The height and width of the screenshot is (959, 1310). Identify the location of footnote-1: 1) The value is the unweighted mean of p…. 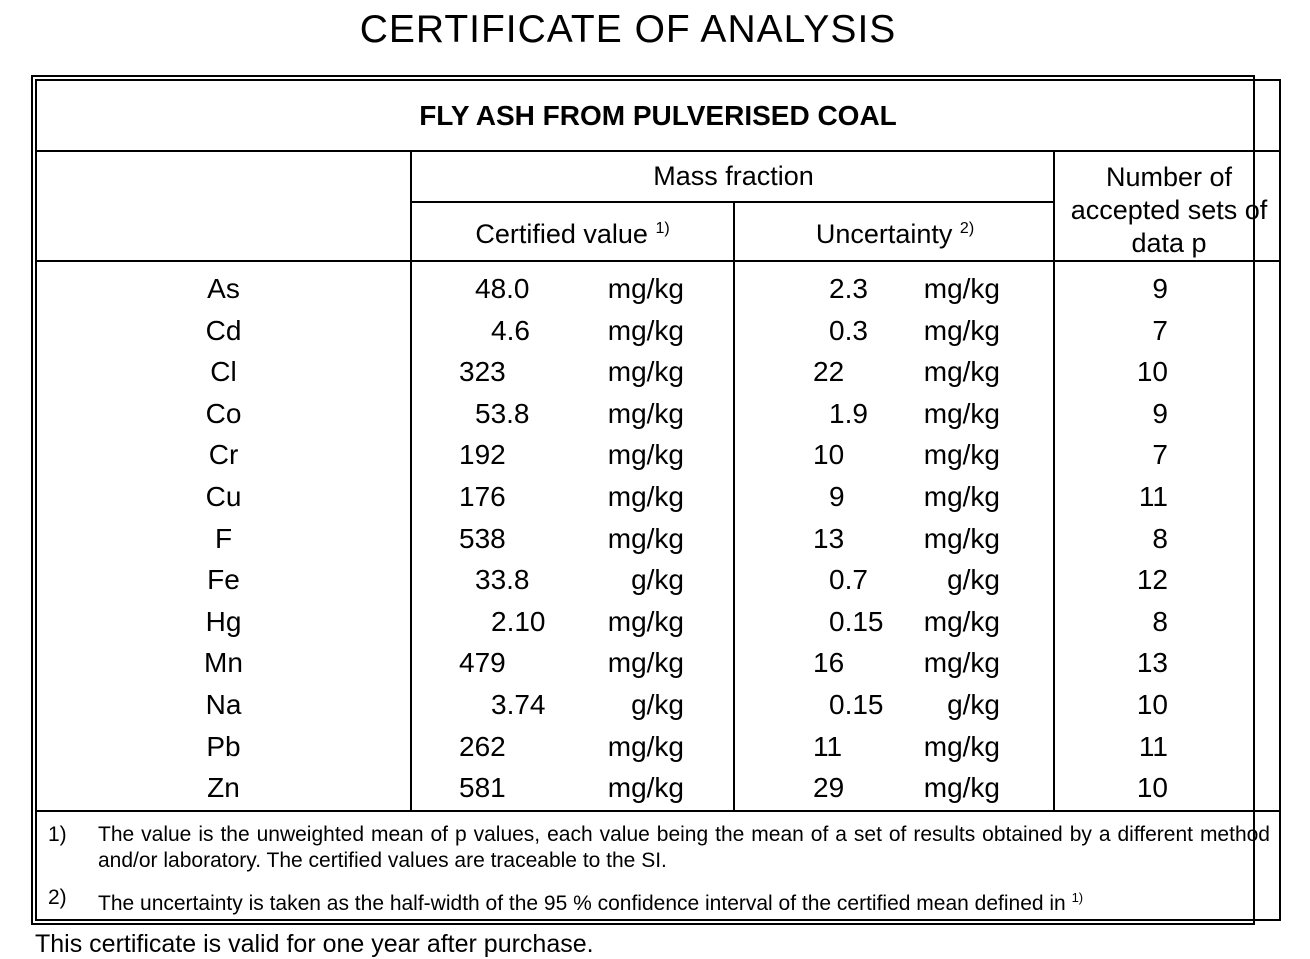
(659, 848).